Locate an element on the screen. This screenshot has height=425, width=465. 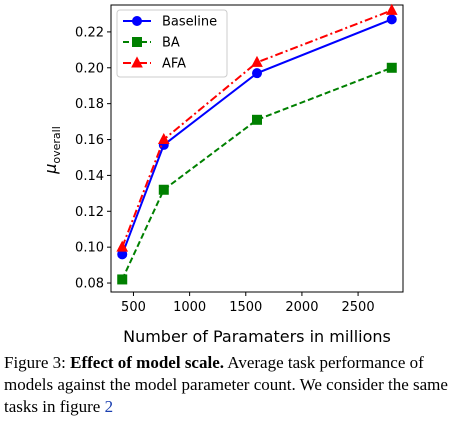
y-tick-label: 0.20 is located at coordinates (89, 68).